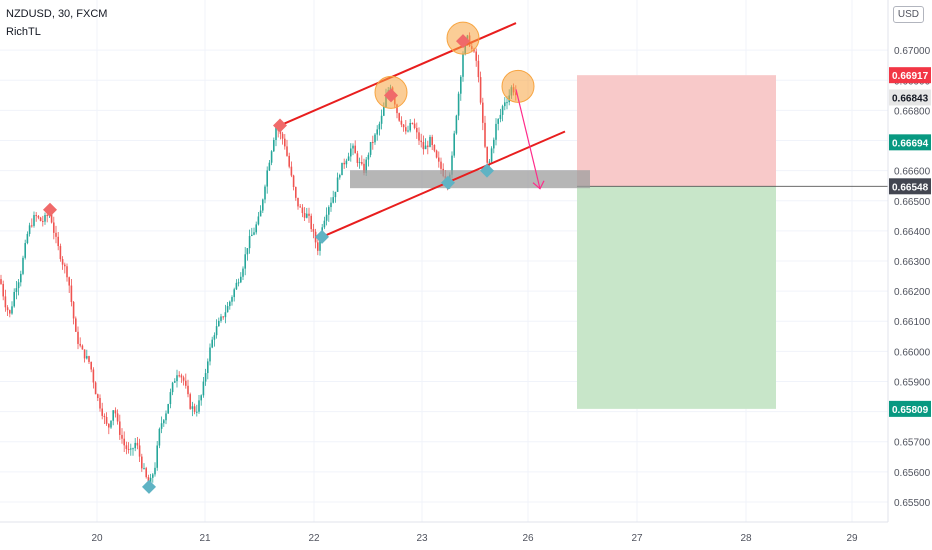  Describe the element at coordinates (912, 172) in the screenshot. I see `price-tick-label: 0.66600` at that location.